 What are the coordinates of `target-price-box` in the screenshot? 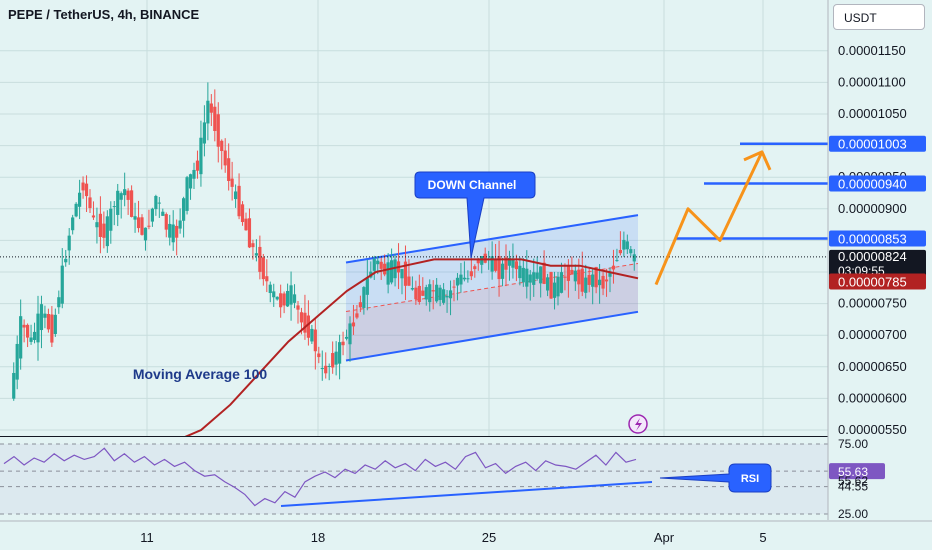 It's located at (877, 143).